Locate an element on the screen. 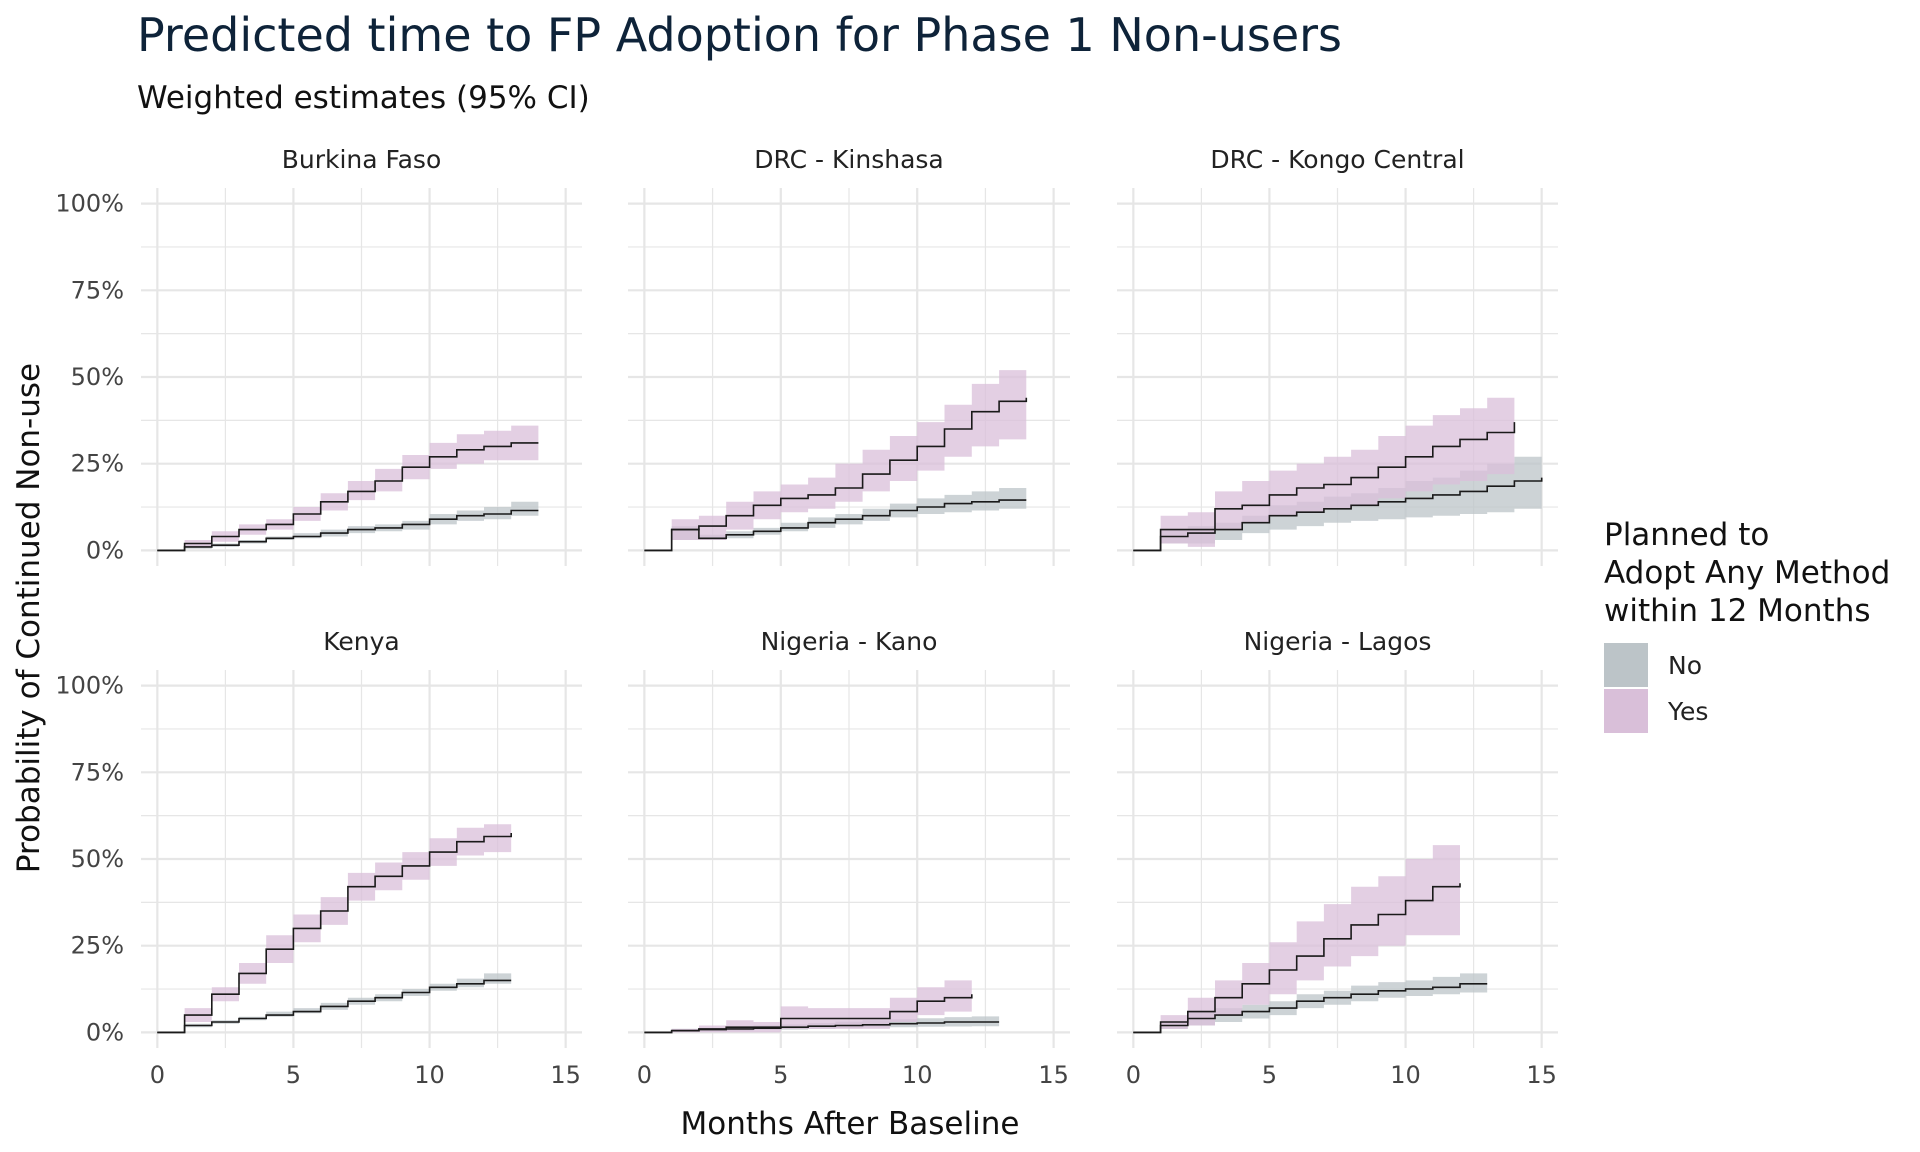 Image resolution: width=1920 pixels, height=1152 pixels. panel-drc-kinshasa: DRC - Kinshasa is located at coordinates (849, 355).